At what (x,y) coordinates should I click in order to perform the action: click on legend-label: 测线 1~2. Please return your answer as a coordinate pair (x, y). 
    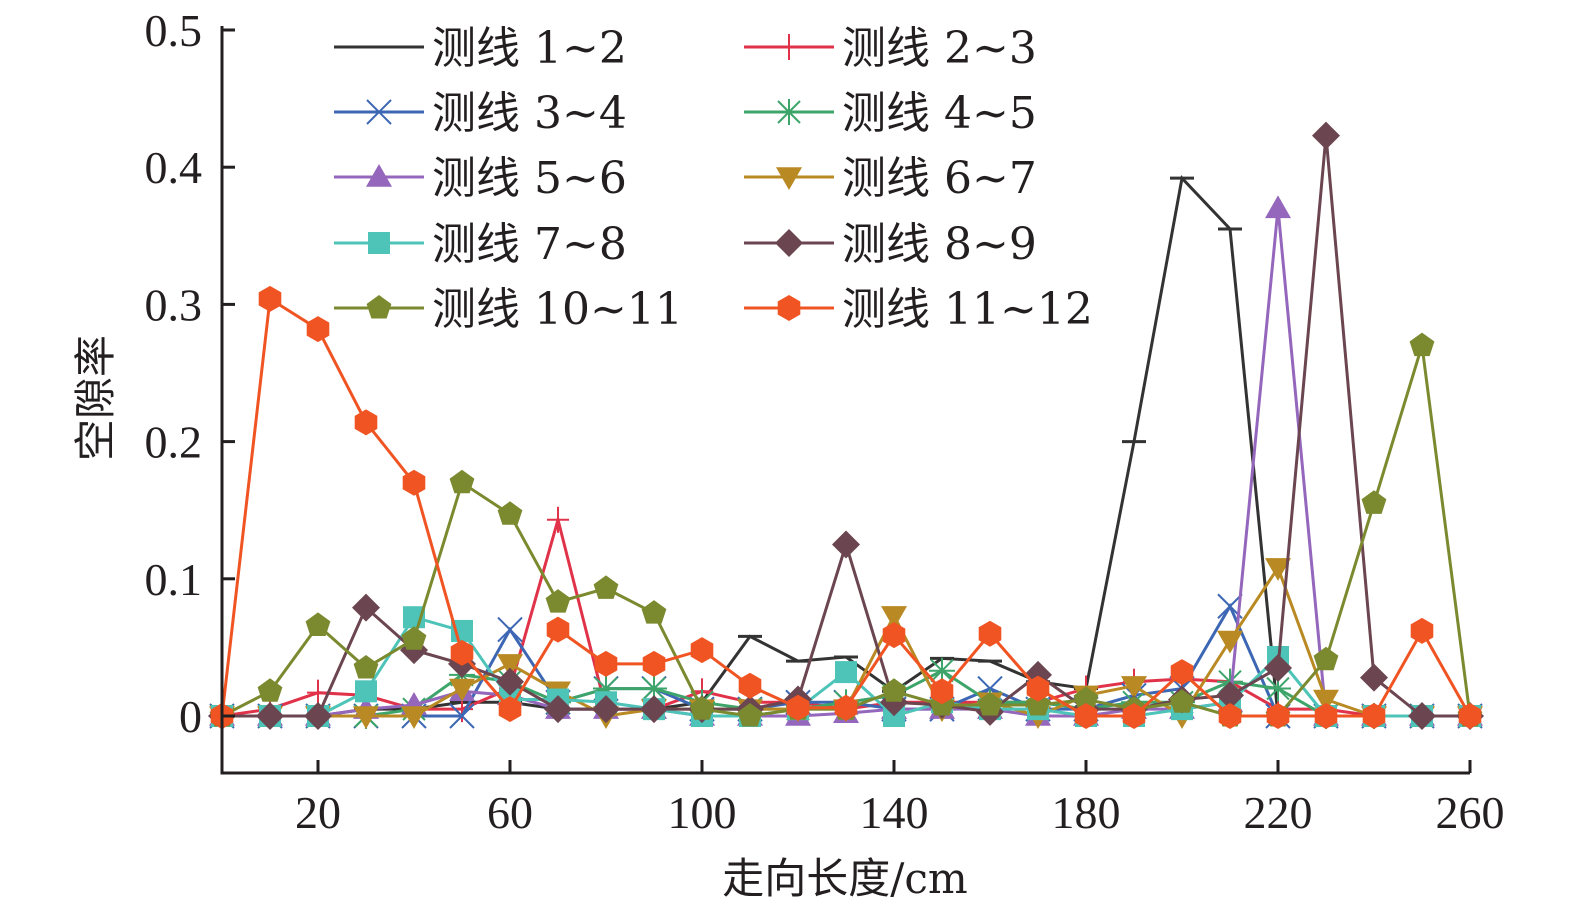
    Looking at the image, I should click on (529, 48).